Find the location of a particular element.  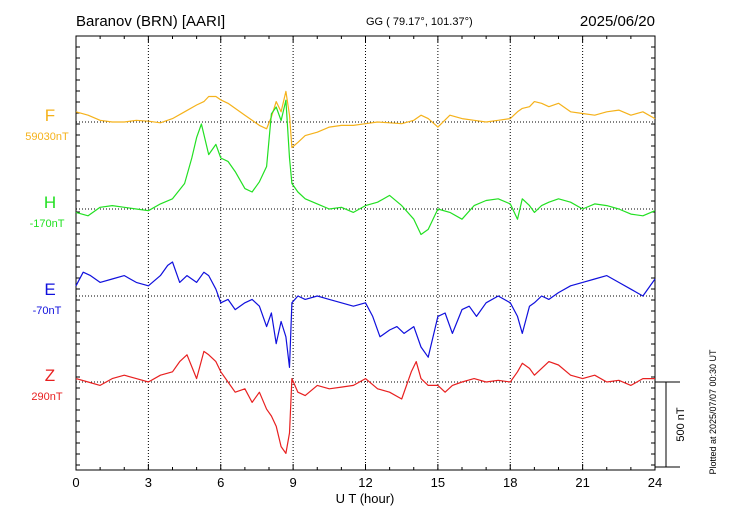

x-tick-label: 6 is located at coordinates (220, 482).